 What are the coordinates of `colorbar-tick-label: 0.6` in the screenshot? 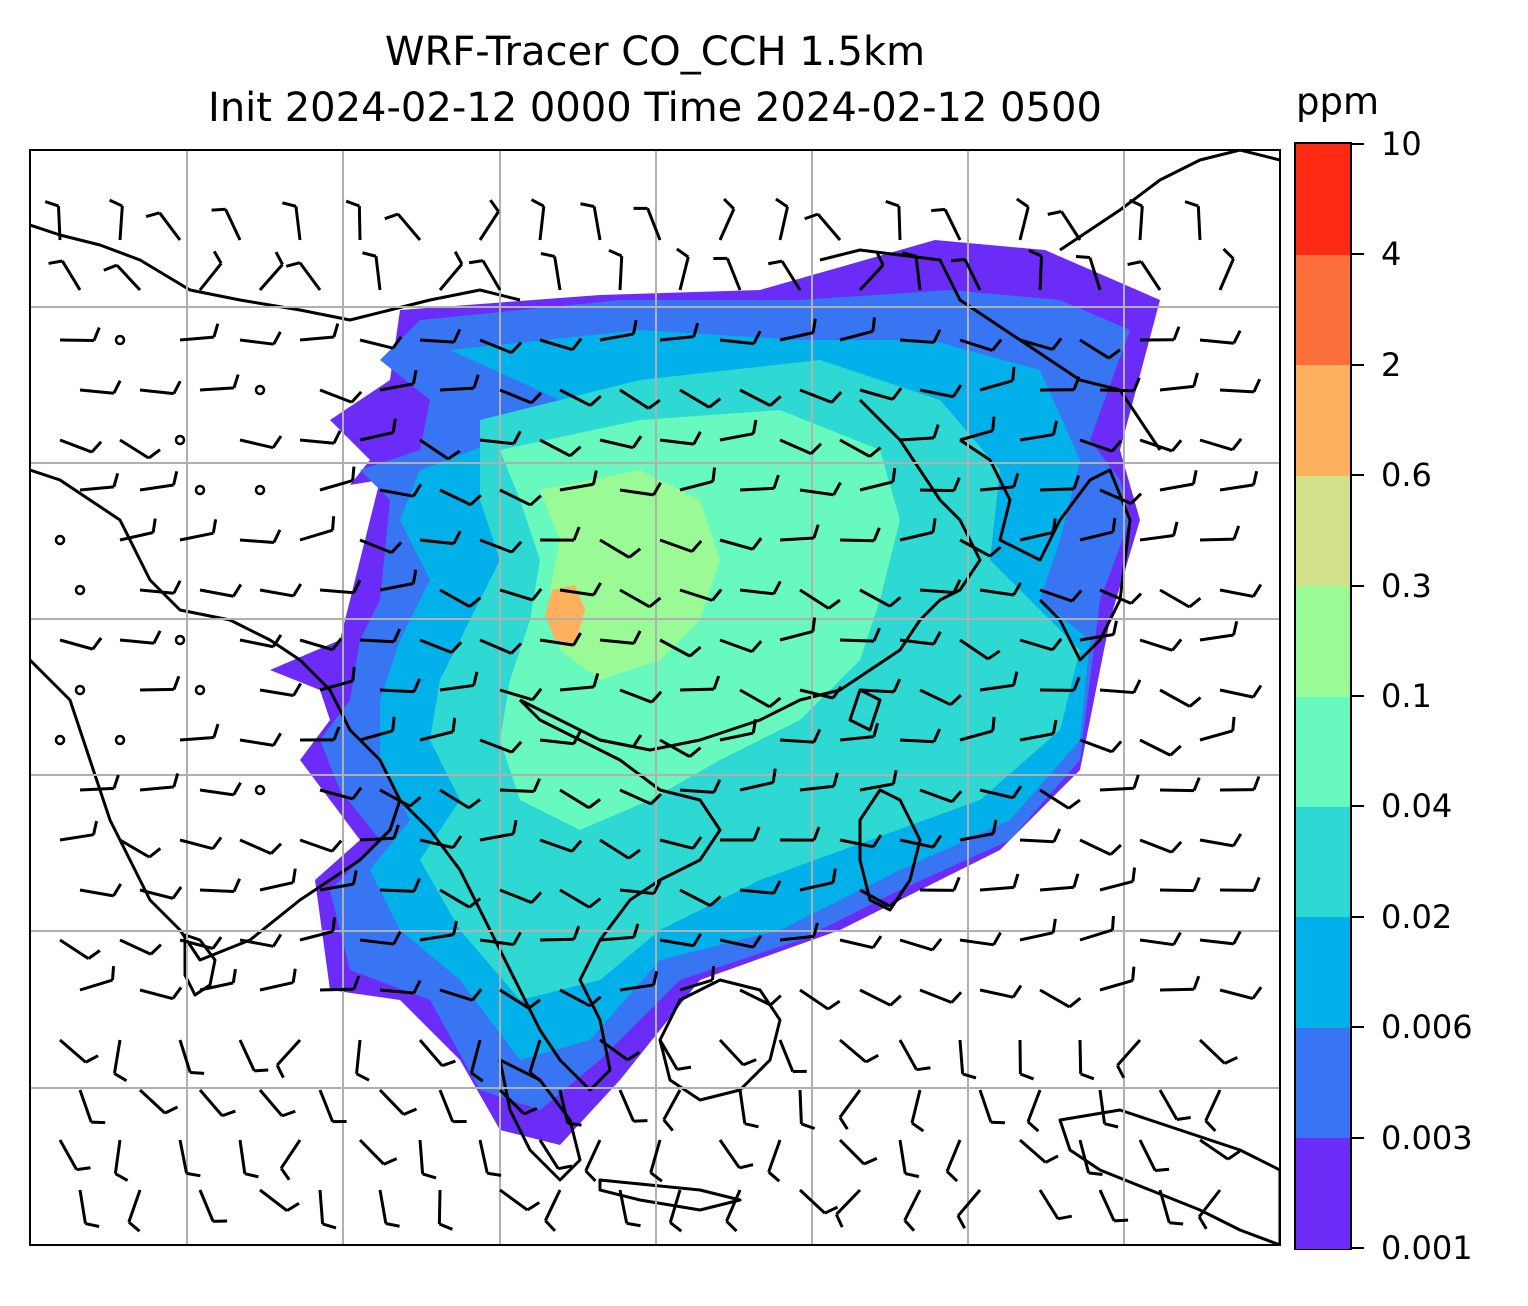 It's located at (1406, 475).